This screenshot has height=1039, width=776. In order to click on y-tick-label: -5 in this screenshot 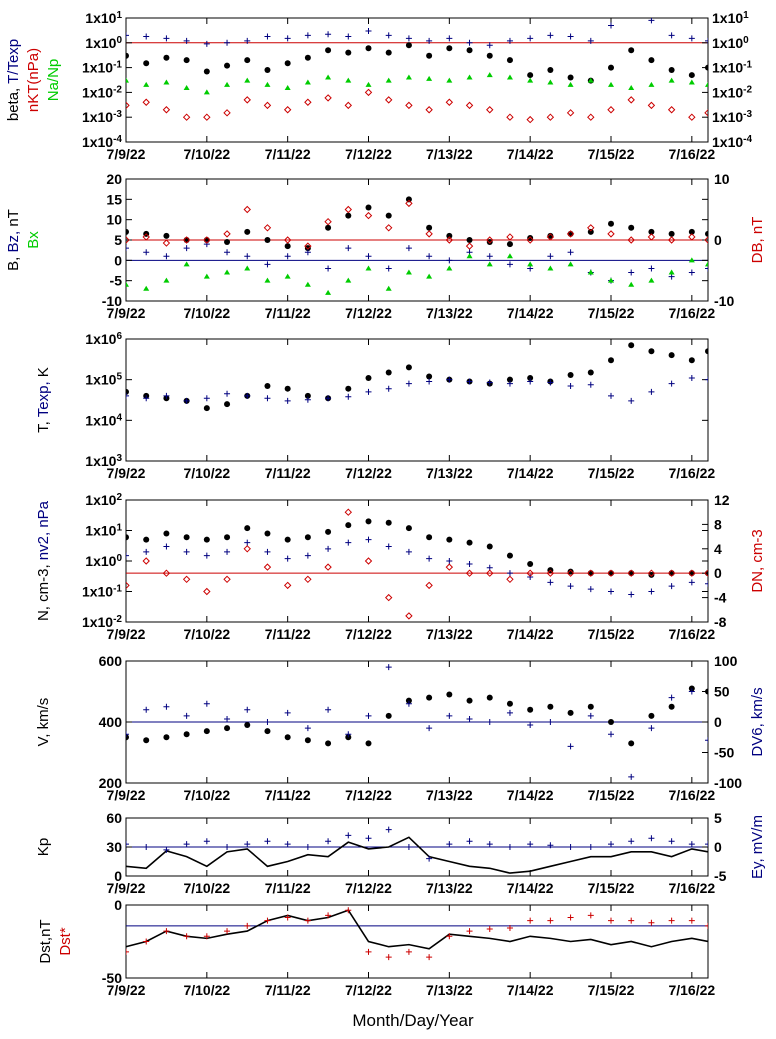, I will do `click(116, 281)`.